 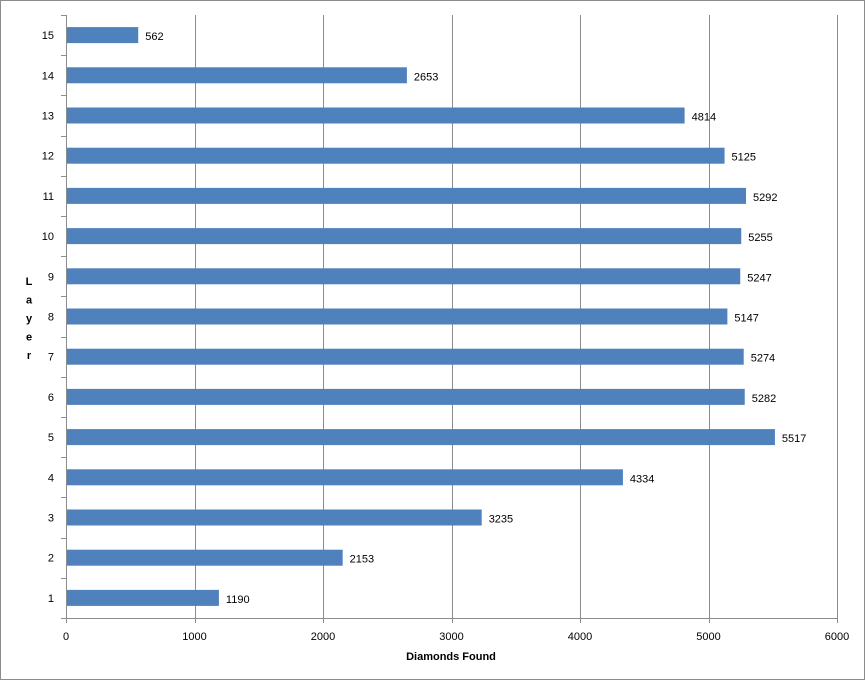 What do you see at coordinates (764, 399) in the screenshot?
I see `data-label: 5282` at bounding box center [764, 399].